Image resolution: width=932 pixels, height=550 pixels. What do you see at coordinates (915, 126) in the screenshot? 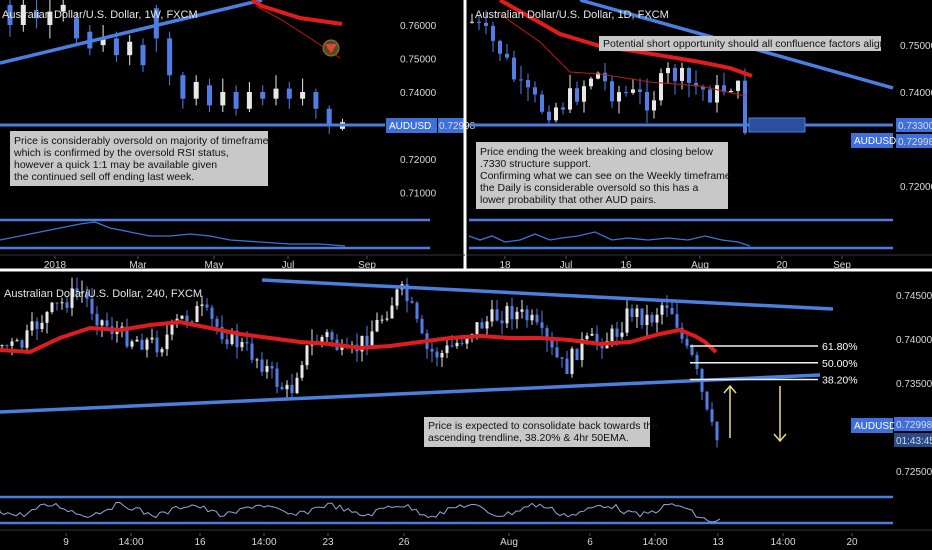
I see `daily-level-tag: 0.73300` at bounding box center [915, 126].